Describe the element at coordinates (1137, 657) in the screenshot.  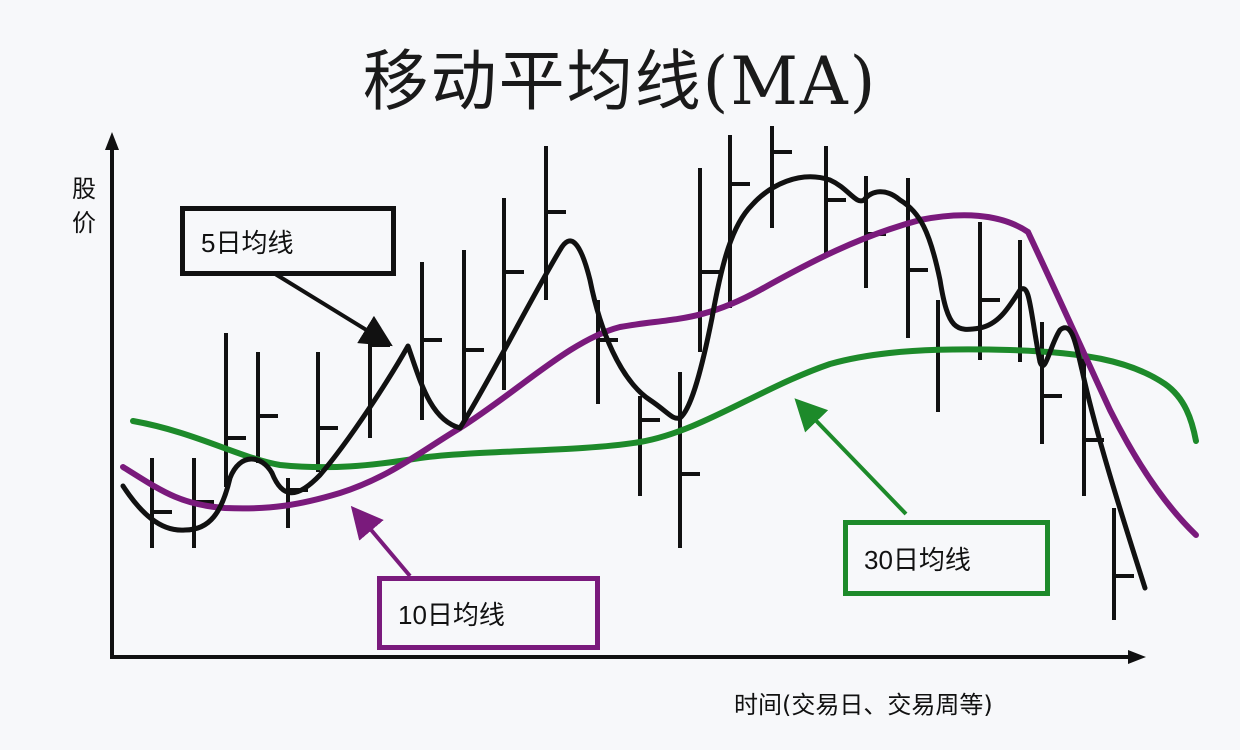
I see `x-axis-arrowhead` at that location.